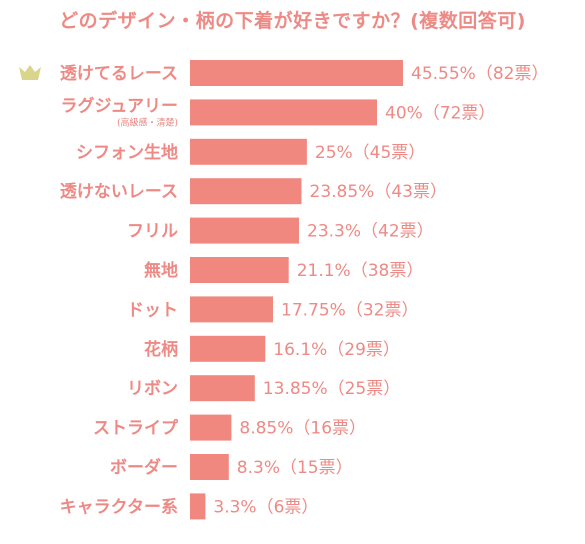  I want to click on data-label: 17.75%（32票）, so click(349, 310).